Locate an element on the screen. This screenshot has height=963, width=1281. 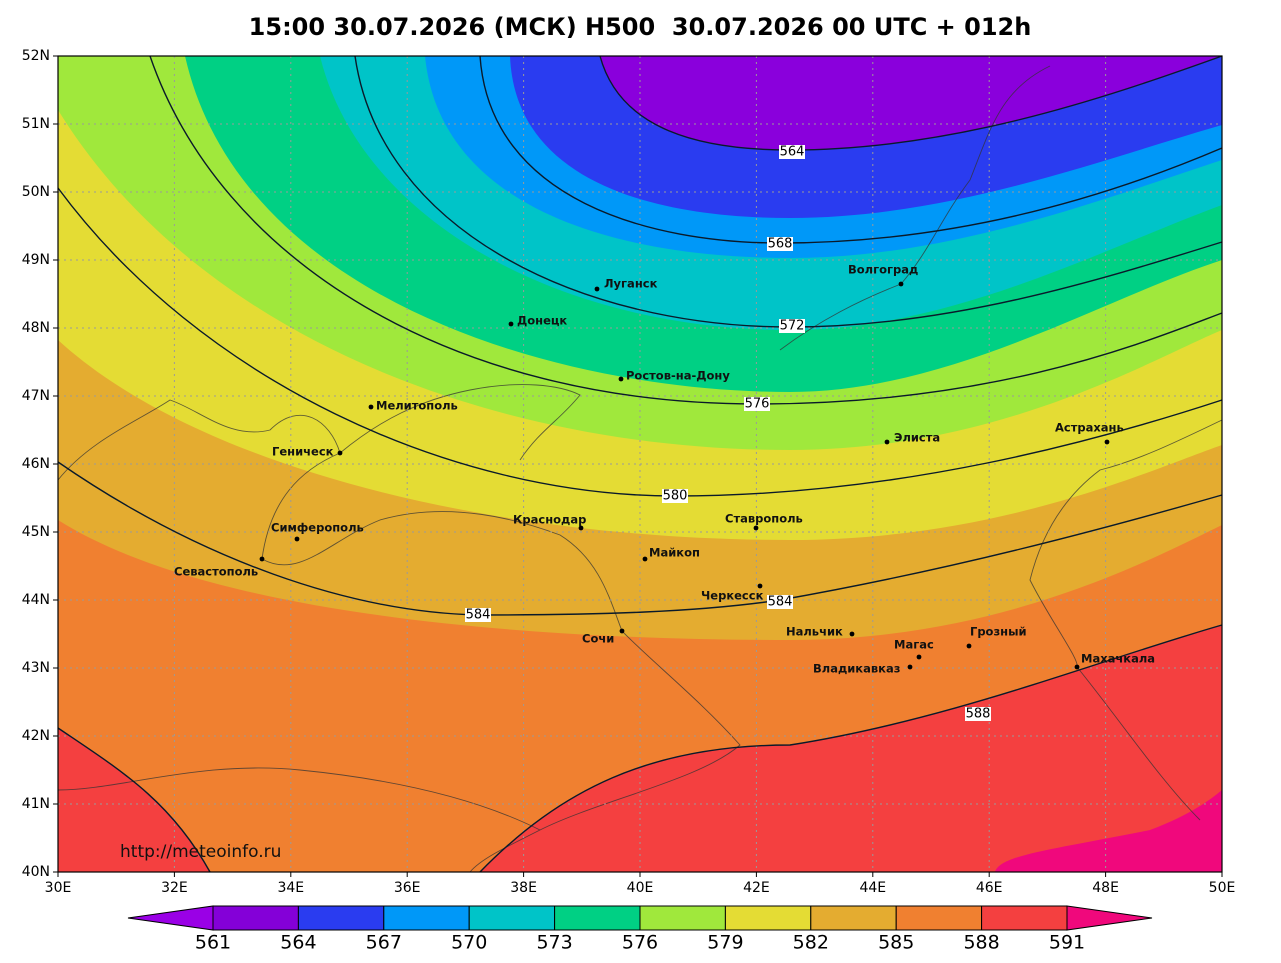
colorbar-label: 579 is located at coordinates (725, 943).